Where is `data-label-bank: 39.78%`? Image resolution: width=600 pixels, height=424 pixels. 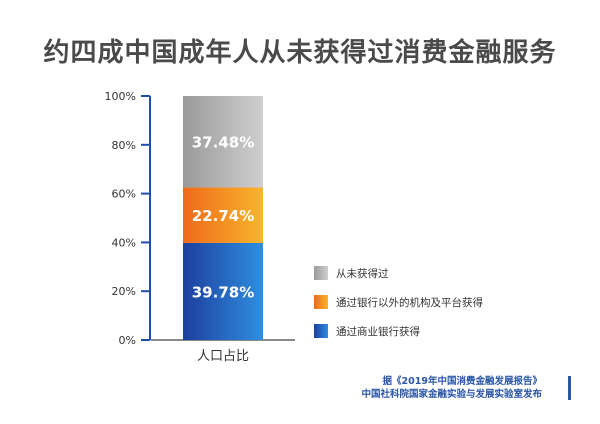
data-label-bank: 39.78% is located at coordinates (223, 292).